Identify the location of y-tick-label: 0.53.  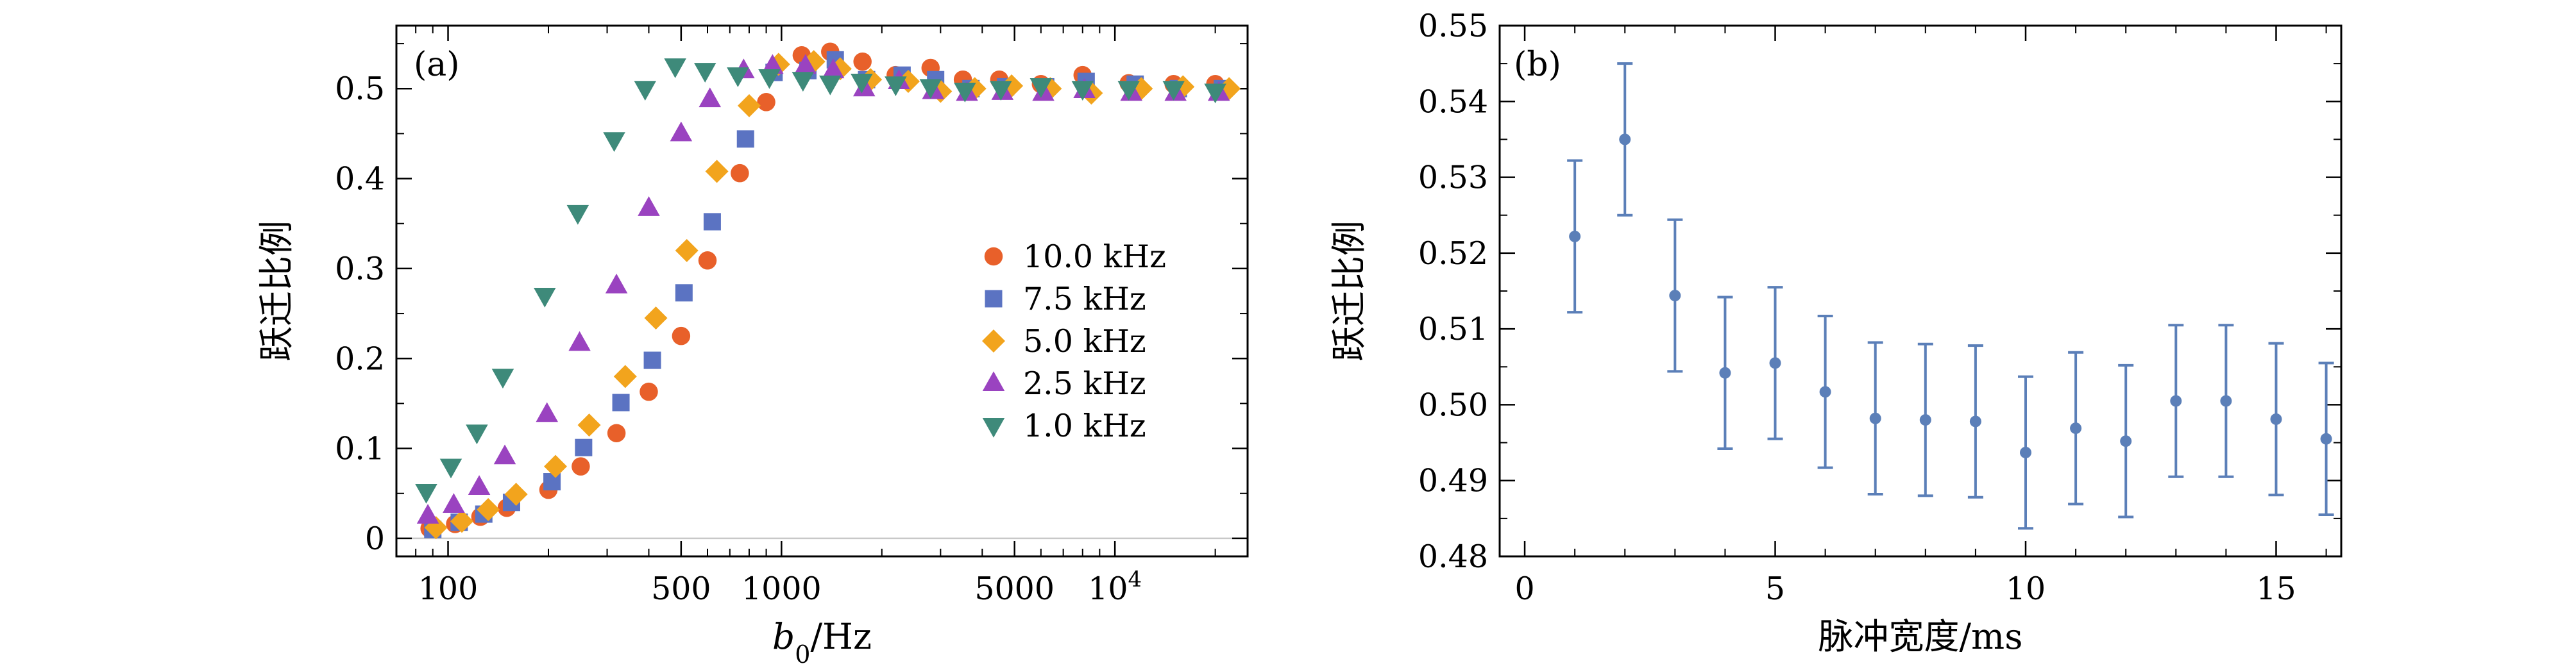
(1453, 178).